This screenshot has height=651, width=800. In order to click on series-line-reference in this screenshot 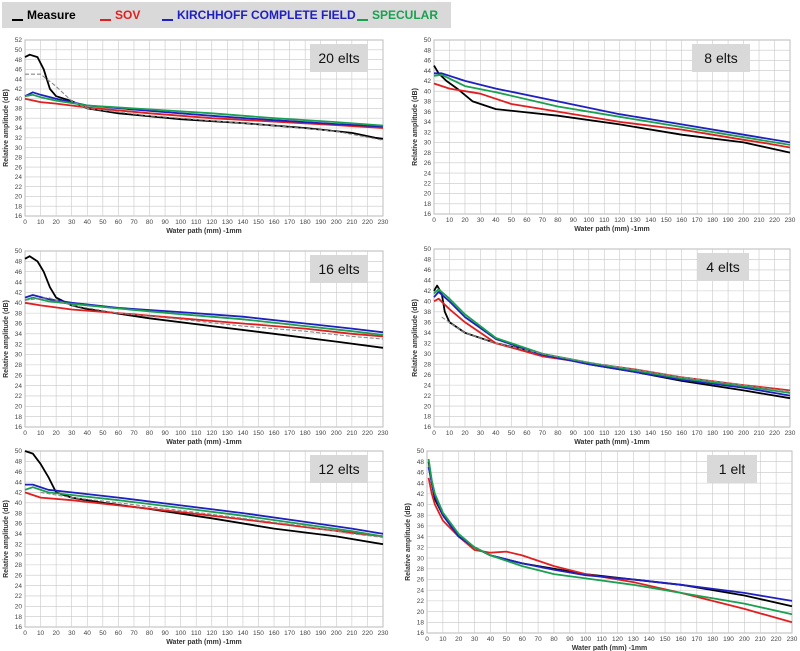, I will do `click(204, 107)`.